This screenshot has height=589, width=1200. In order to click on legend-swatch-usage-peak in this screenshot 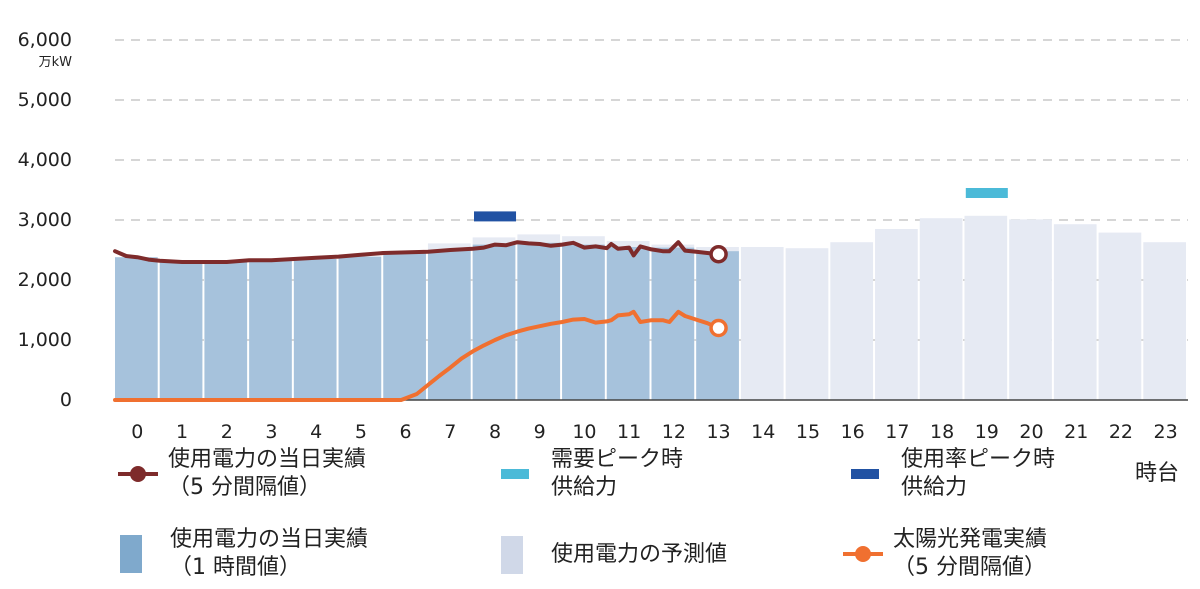, I will do `click(865, 474)`.